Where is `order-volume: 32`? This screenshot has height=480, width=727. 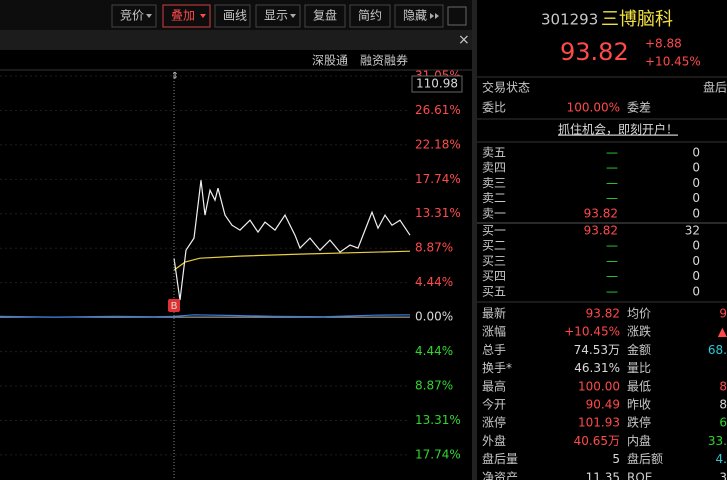
order-volume: 32 is located at coordinates (692, 231).